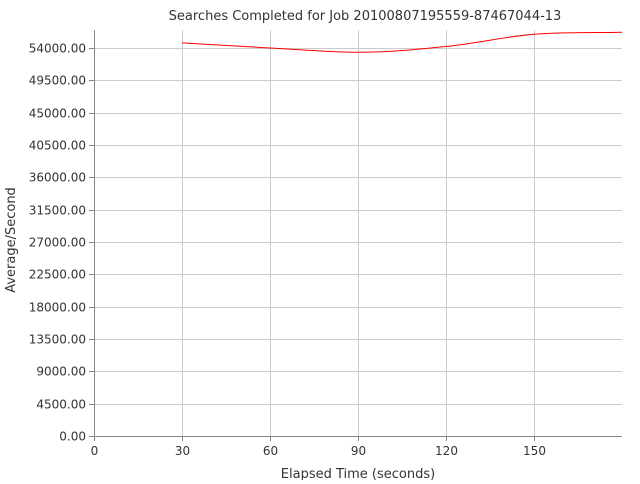 This screenshot has width=640, height=484. Describe the element at coordinates (61, 372) in the screenshot. I see `y-tick-label: 9000.00` at that location.